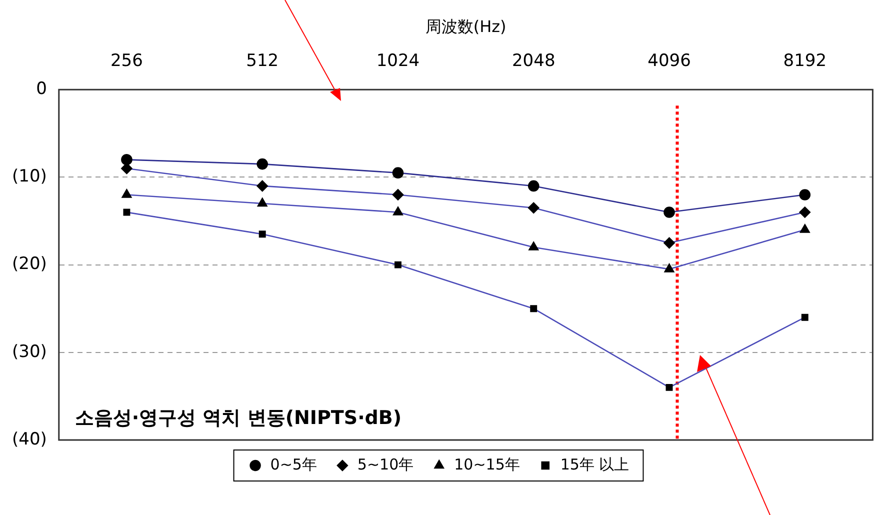  Describe the element at coordinates (669, 60) in the screenshot. I see `x-tick-label: 4096` at that location.